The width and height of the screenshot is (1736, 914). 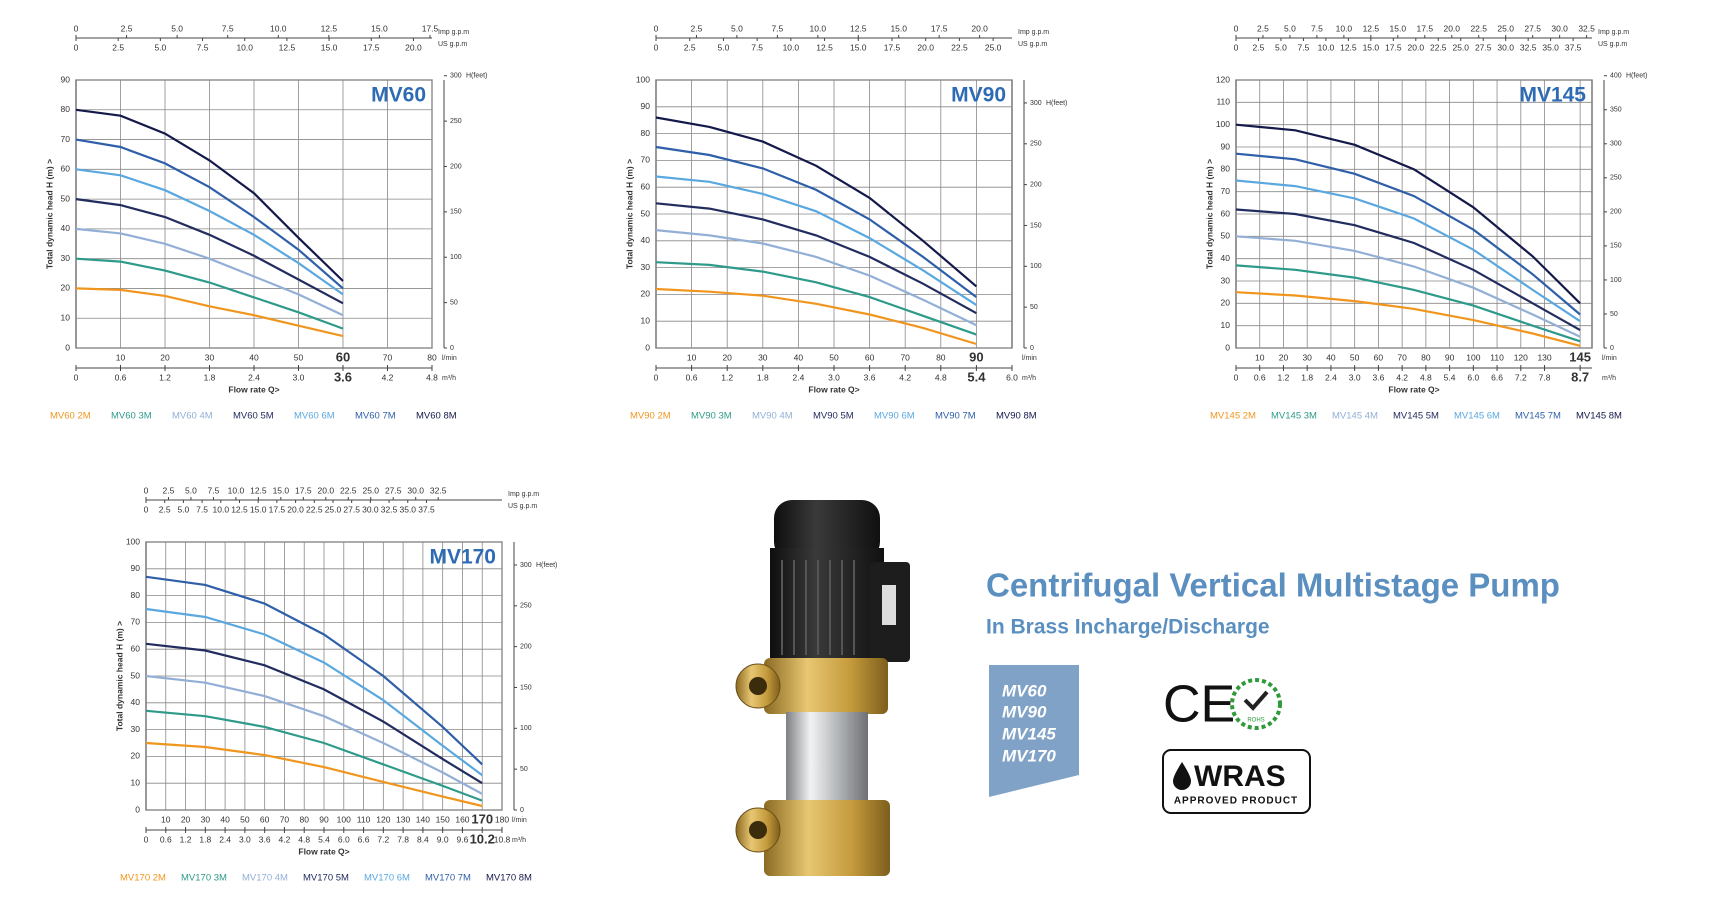 I want to click on y2-tick-label: 350, so click(x=1616, y=110).